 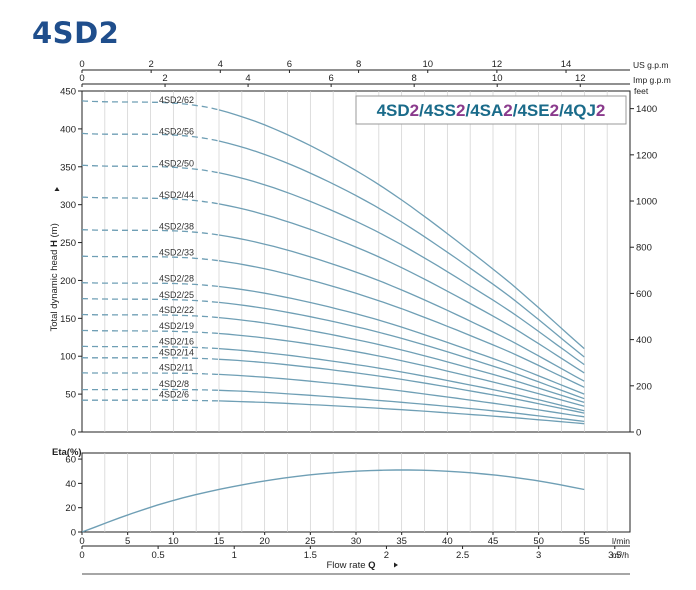 I want to click on eta-grid, so click(x=356, y=492).